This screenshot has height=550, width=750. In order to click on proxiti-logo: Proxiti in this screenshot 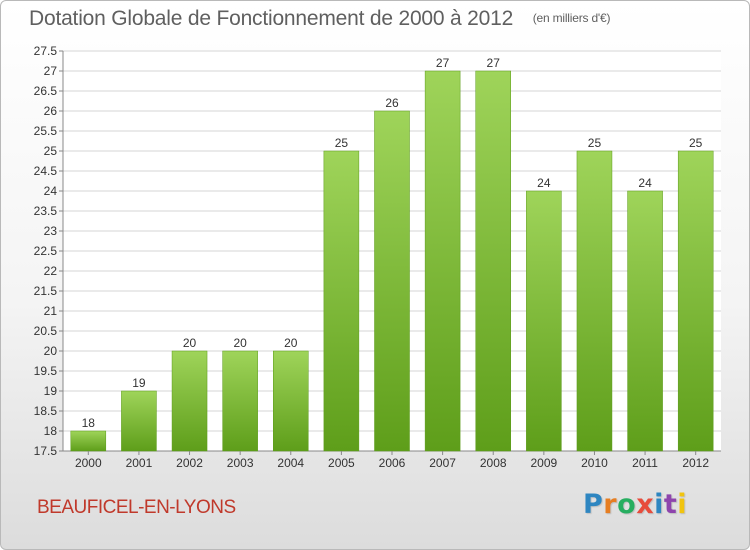, I will do `click(635, 504)`.